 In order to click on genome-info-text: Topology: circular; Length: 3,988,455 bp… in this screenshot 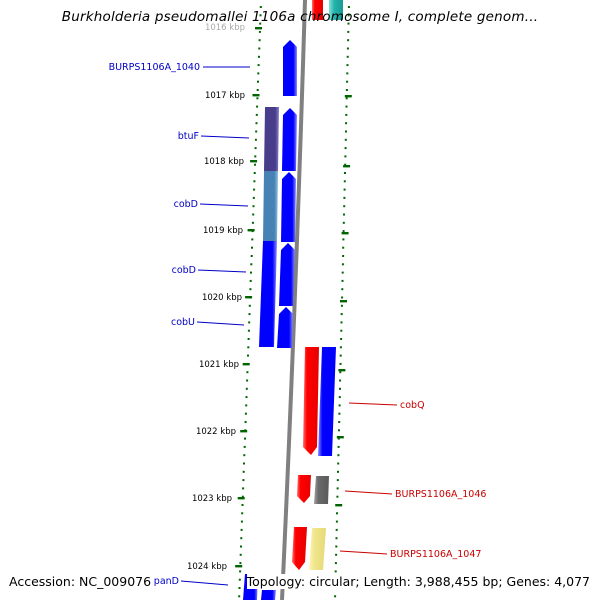, I will do `click(418, 581)`.